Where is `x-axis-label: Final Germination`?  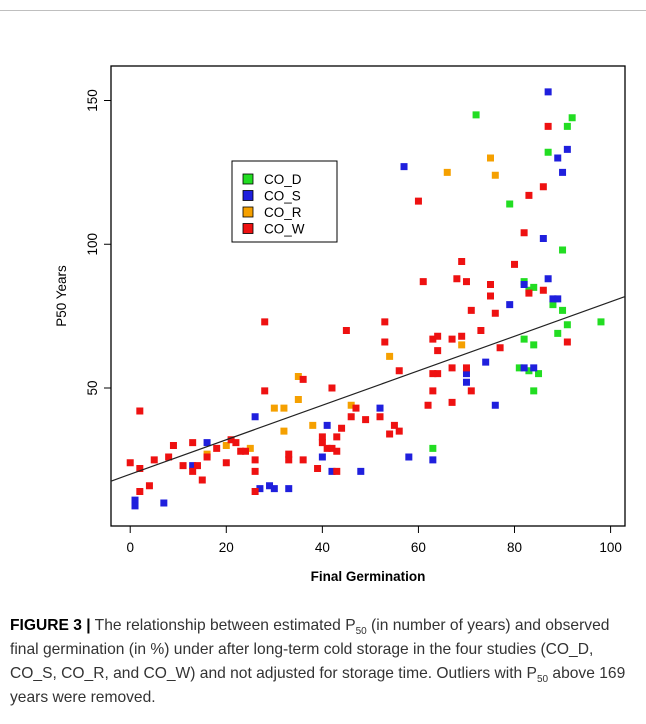
x-axis-label: Final Germination is located at coordinates (368, 576).